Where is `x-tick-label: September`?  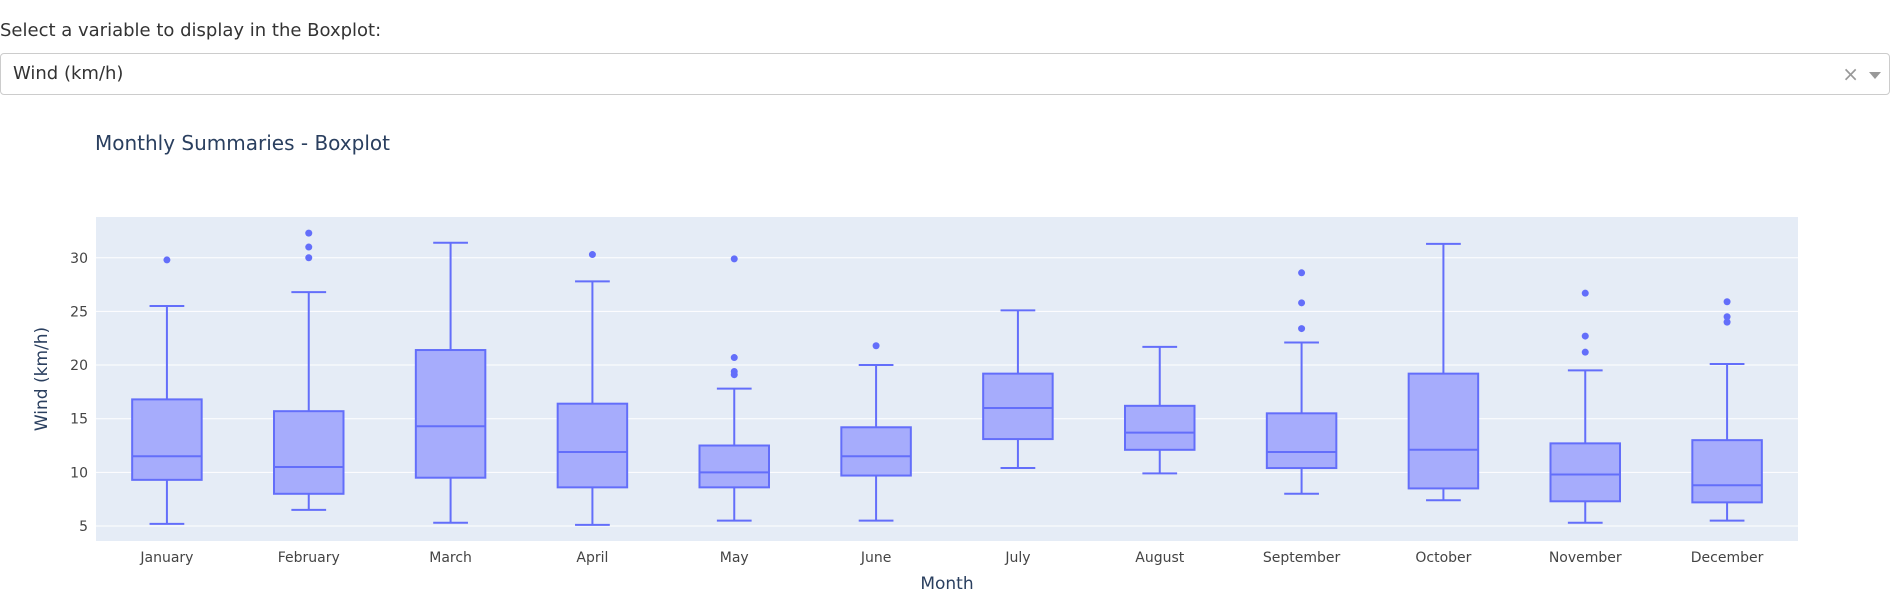
x-tick-label: September is located at coordinates (1302, 558).